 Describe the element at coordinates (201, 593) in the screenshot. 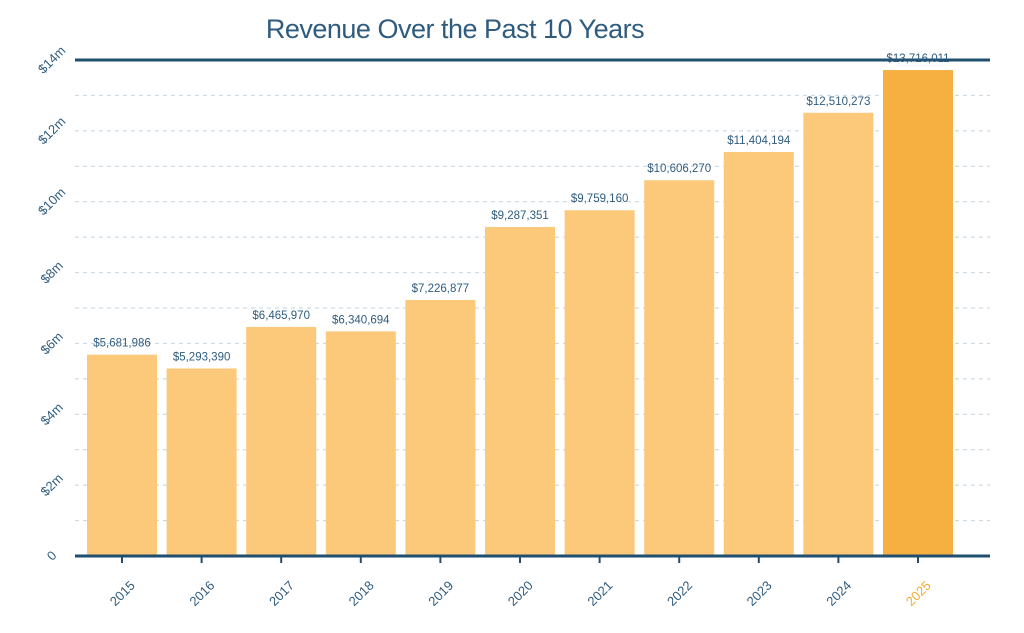

I see `x-tick-label: 2016` at that location.